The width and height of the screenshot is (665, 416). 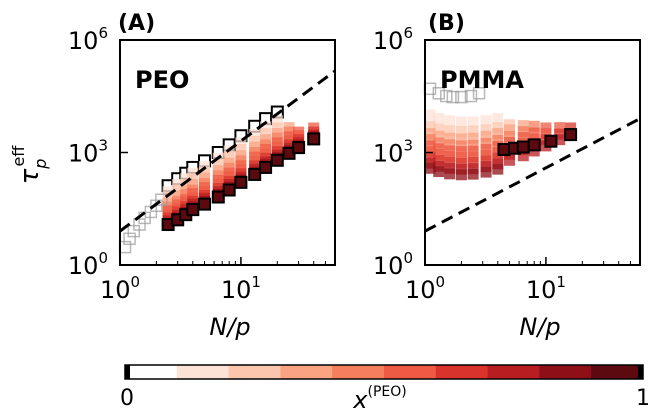 I want to click on colorbar-end-cap, so click(x=127, y=372).